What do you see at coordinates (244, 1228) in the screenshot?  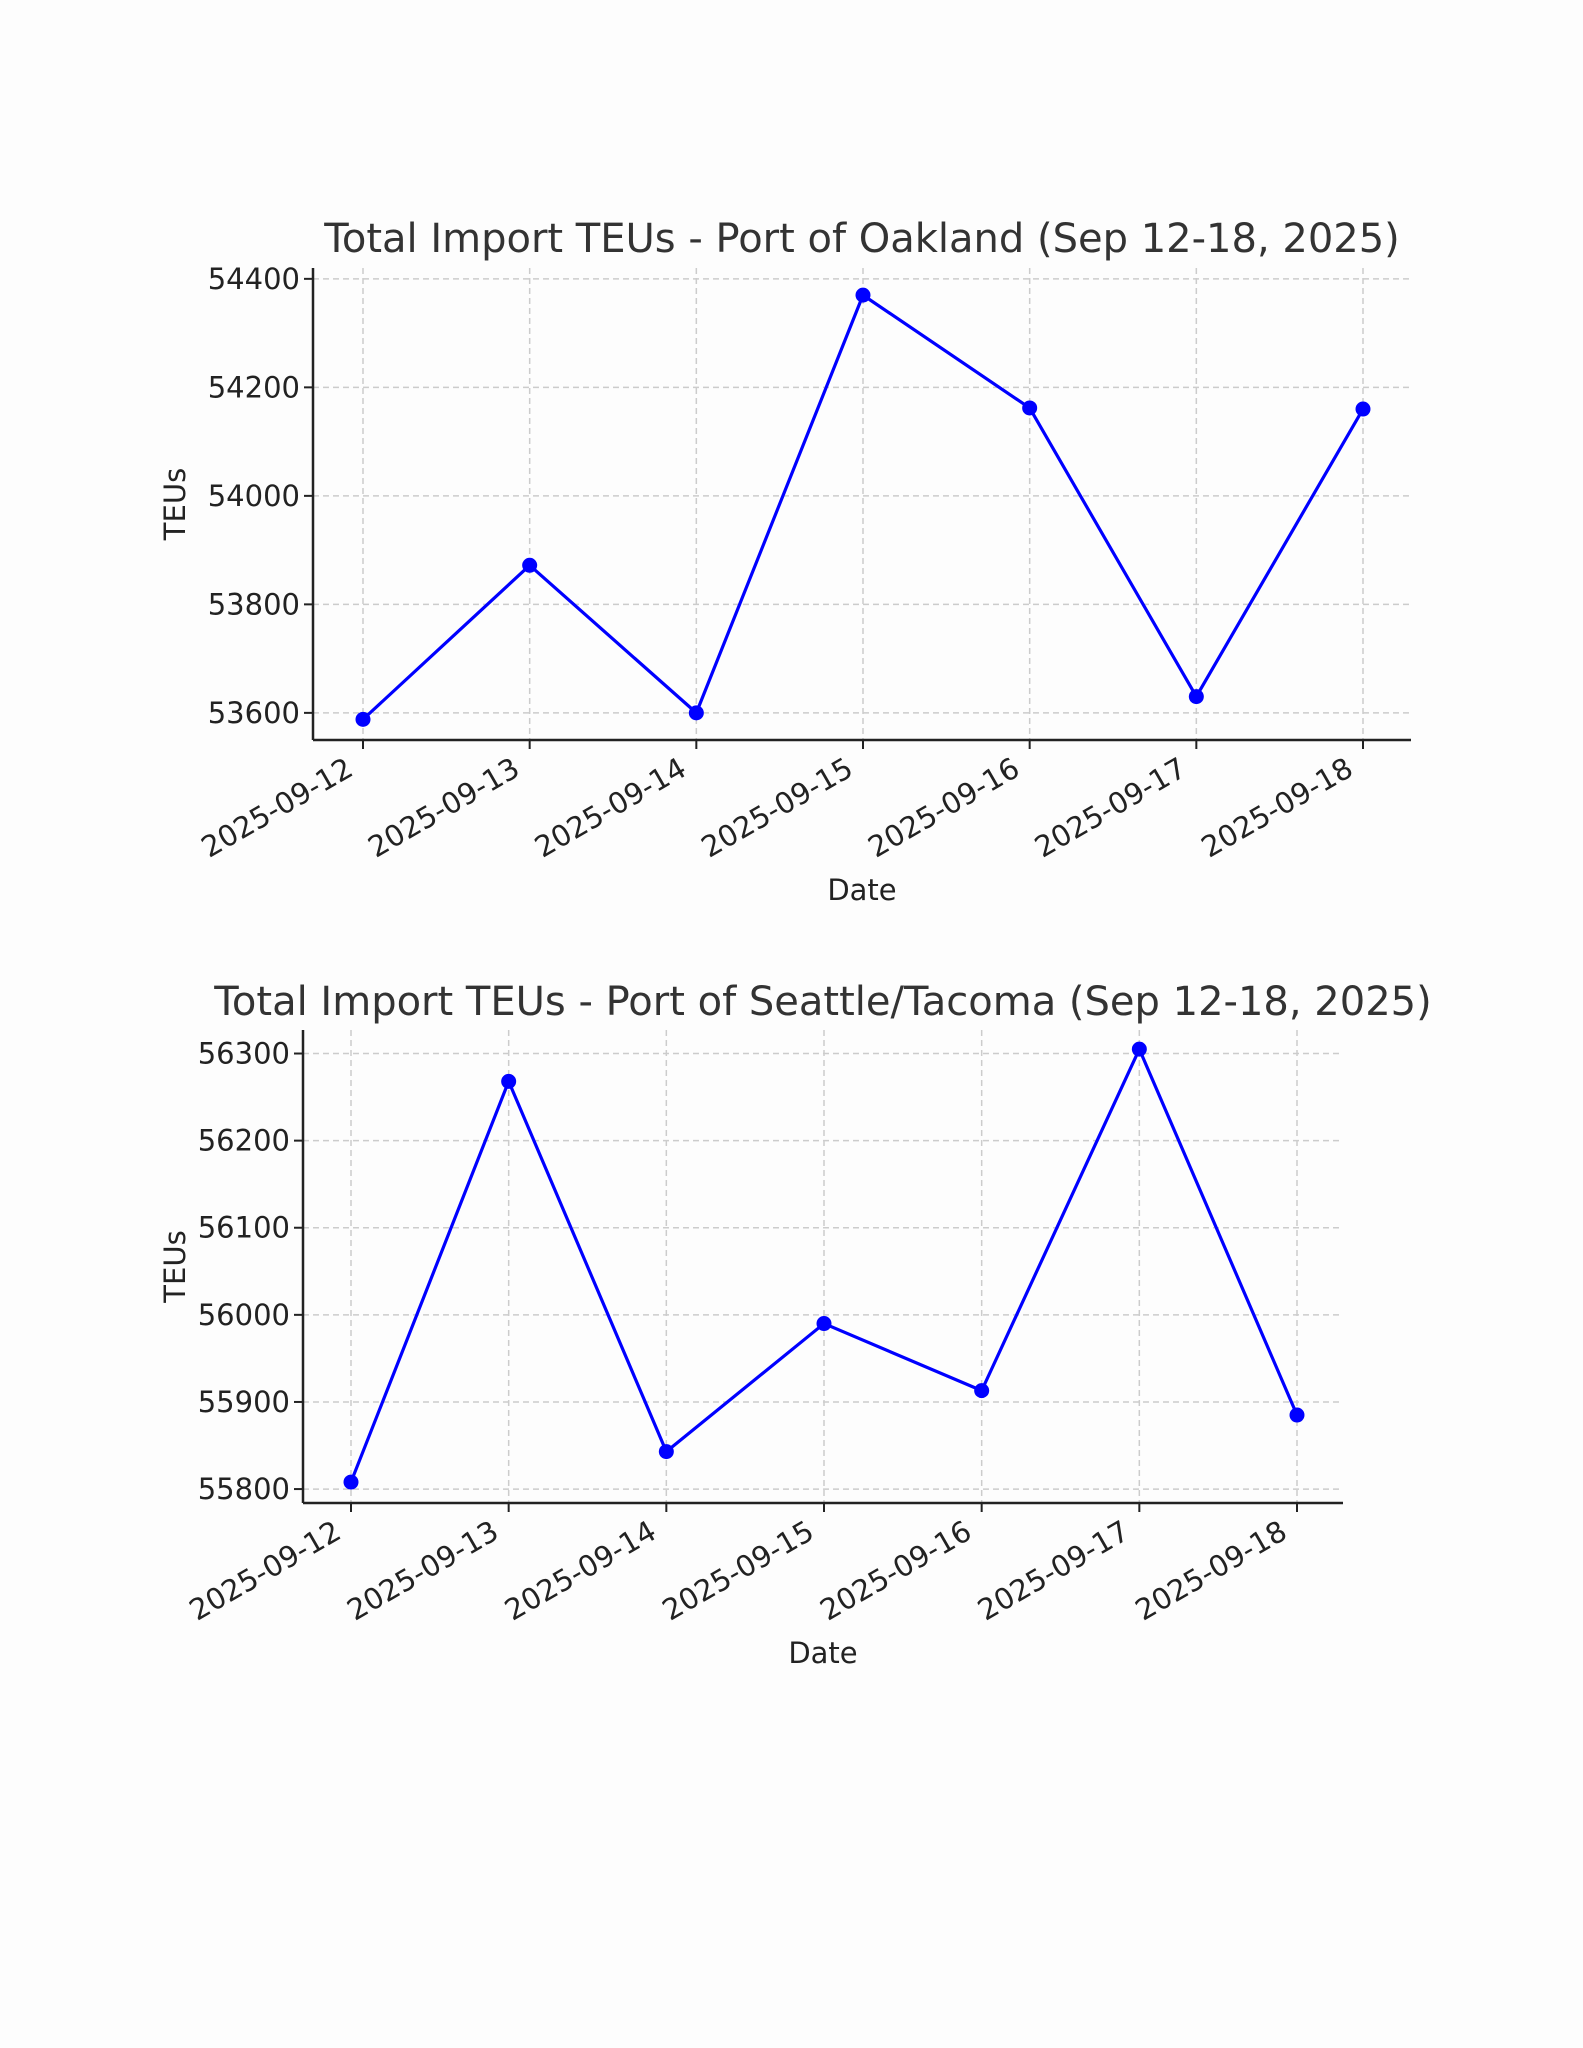 I see `y-tick-label: 56100` at bounding box center [244, 1228].